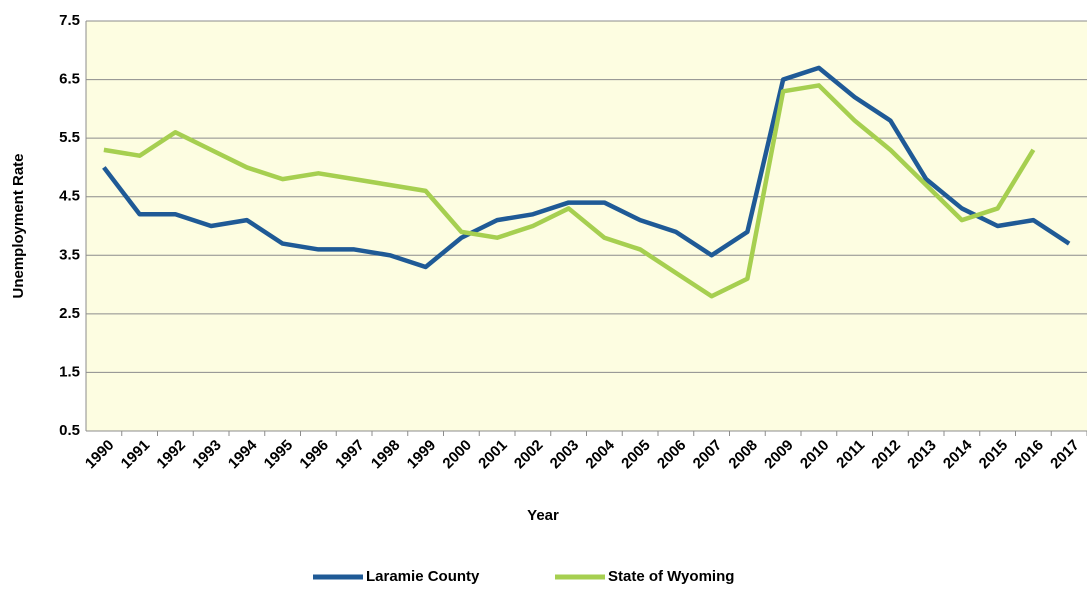 The width and height of the screenshot is (1087, 590). I want to click on y-tick-label: 4.5, so click(69, 196).